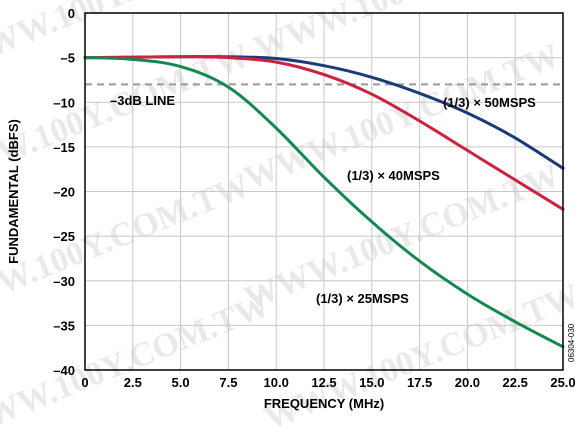 The width and height of the screenshot is (578, 444). Describe the element at coordinates (64, 236) in the screenshot. I see `y-tick-label: –25` at that location.